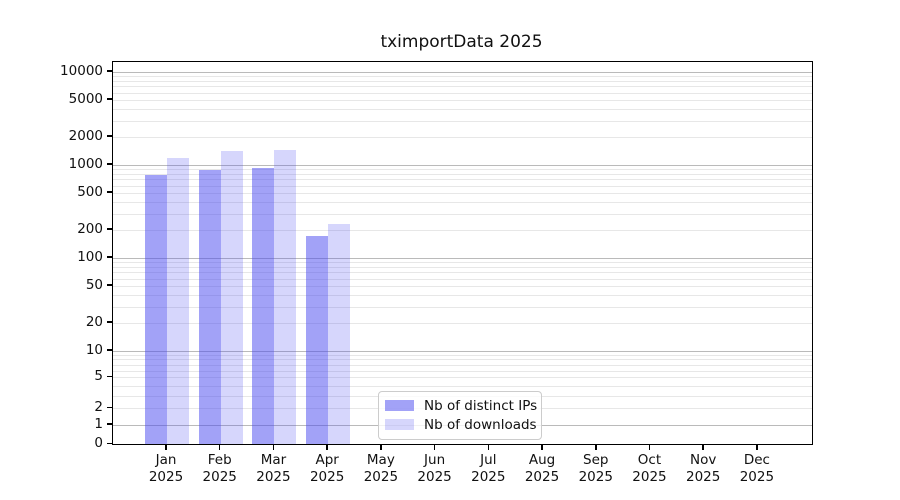 This screenshot has width=900, height=500. I want to click on chart-title: tximportData 2025, so click(461, 42).